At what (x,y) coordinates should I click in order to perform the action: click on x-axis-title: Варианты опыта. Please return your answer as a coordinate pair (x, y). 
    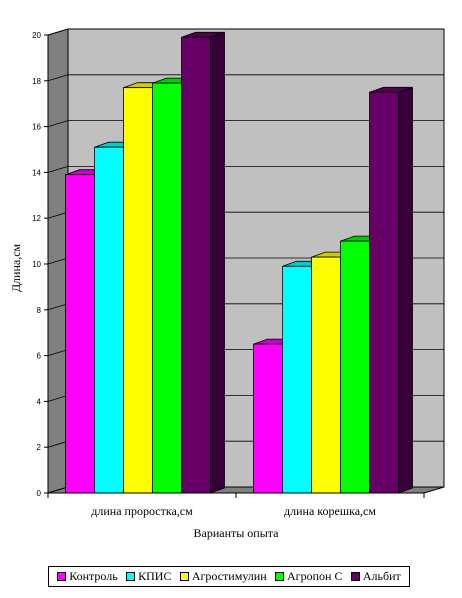
    Looking at the image, I should click on (236, 533).